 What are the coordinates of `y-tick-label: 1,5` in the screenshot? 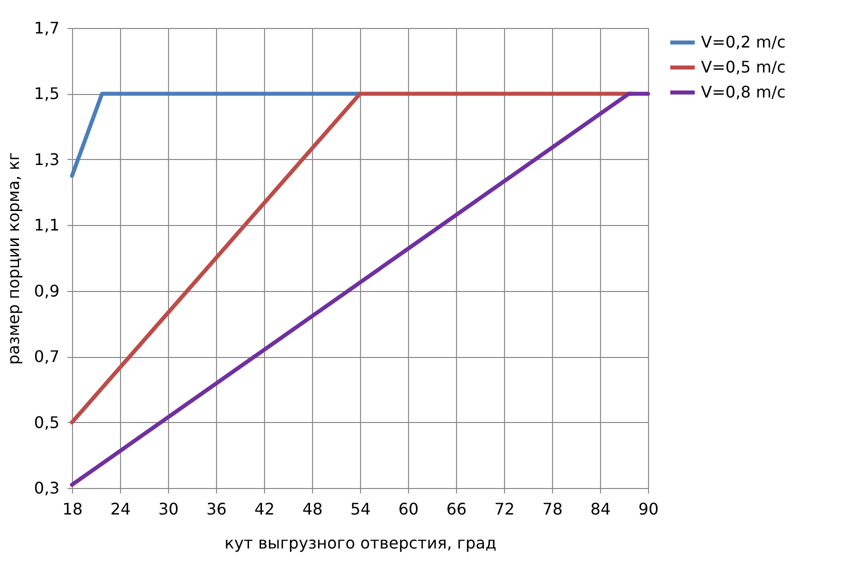 It's located at (47, 94).